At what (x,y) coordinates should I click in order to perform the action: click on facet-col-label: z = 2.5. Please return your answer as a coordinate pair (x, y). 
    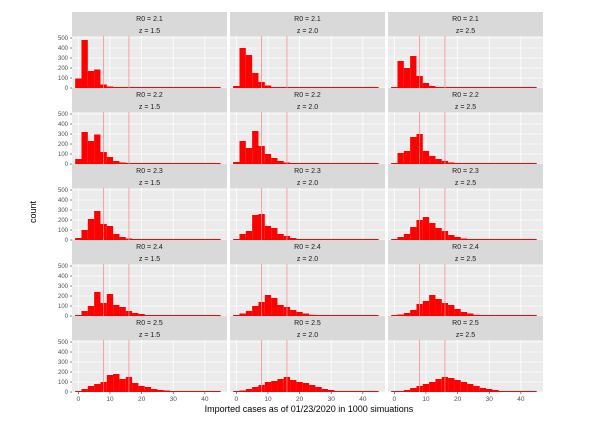
    Looking at the image, I should click on (465, 183).